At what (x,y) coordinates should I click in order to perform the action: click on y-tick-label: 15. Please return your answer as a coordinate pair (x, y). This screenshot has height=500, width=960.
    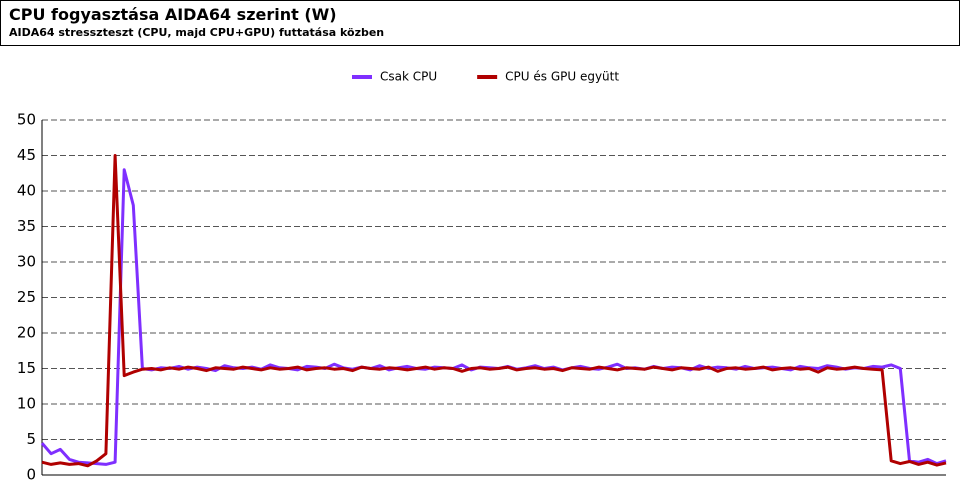
    Looking at the image, I should click on (26, 368).